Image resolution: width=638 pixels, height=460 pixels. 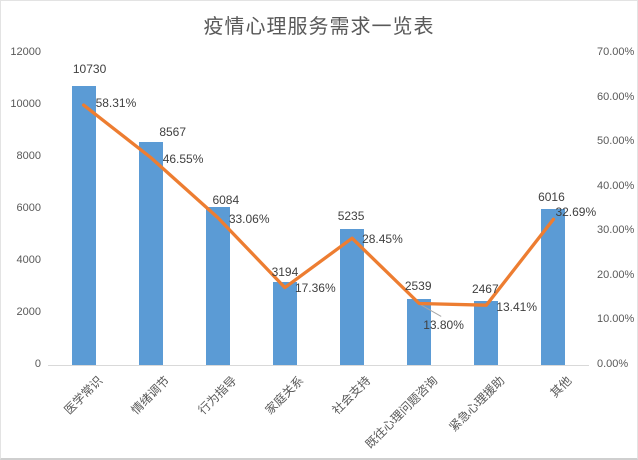 What do you see at coordinates (613, 364) in the screenshot?
I see `right-axis-tick-label: 0.00%` at bounding box center [613, 364].